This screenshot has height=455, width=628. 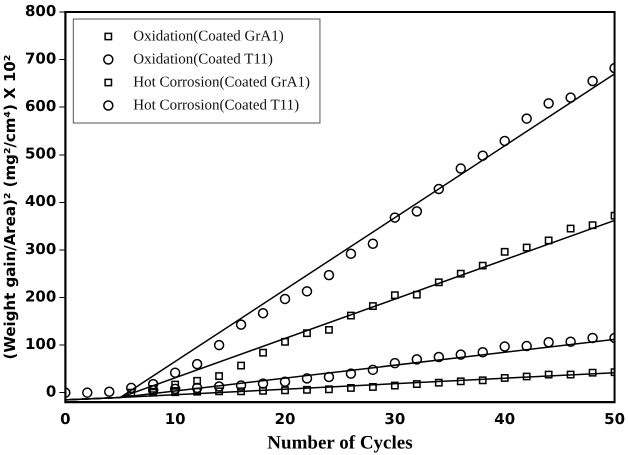 What do you see at coordinates (40, 201) in the screenshot?
I see `y-tick-label: 400` at bounding box center [40, 201].